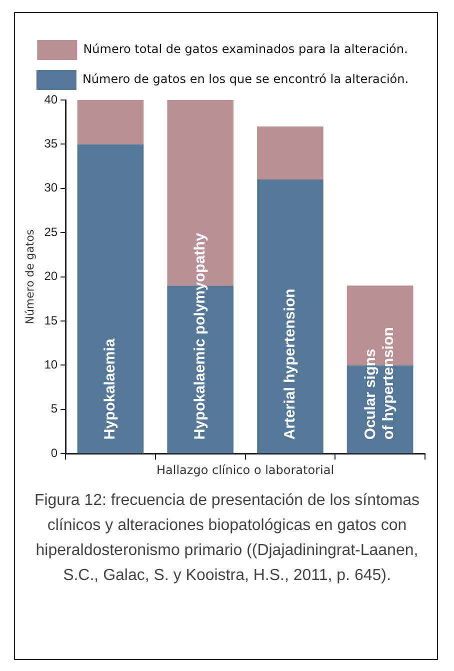 Image resolution: width=454 pixels, height=671 pixels. I want to click on y-tick-label: 20, so click(51, 276).